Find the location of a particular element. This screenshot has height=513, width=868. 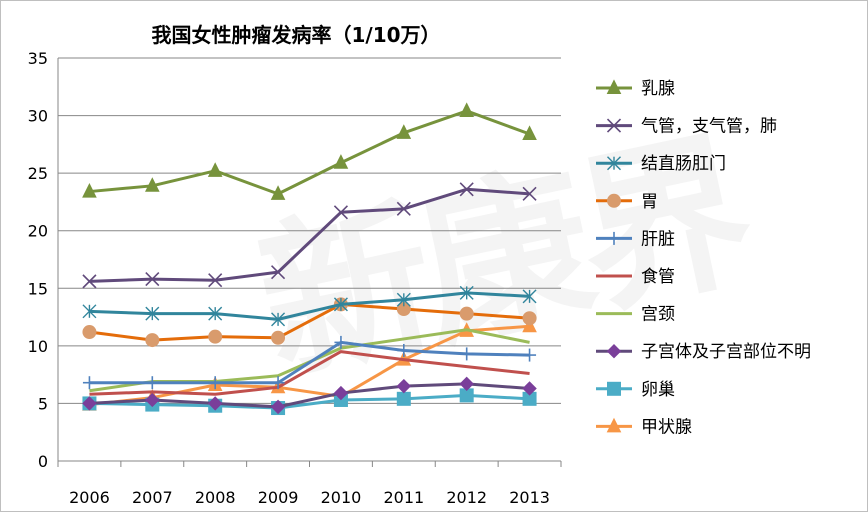

x-tick-label: 2013 is located at coordinates (529, 497).